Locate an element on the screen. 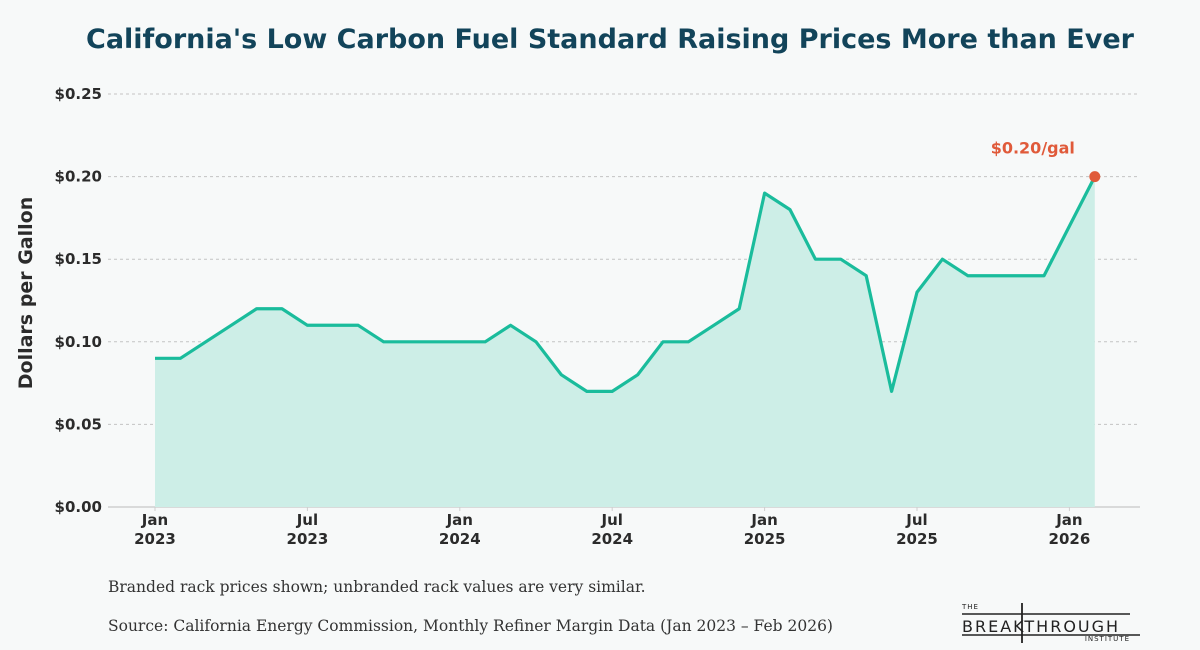 Image resolution: width=1200 pixels, height=650 pixels. logo-name: BREAKTHROUGH is located at coordinates (1041, 626).